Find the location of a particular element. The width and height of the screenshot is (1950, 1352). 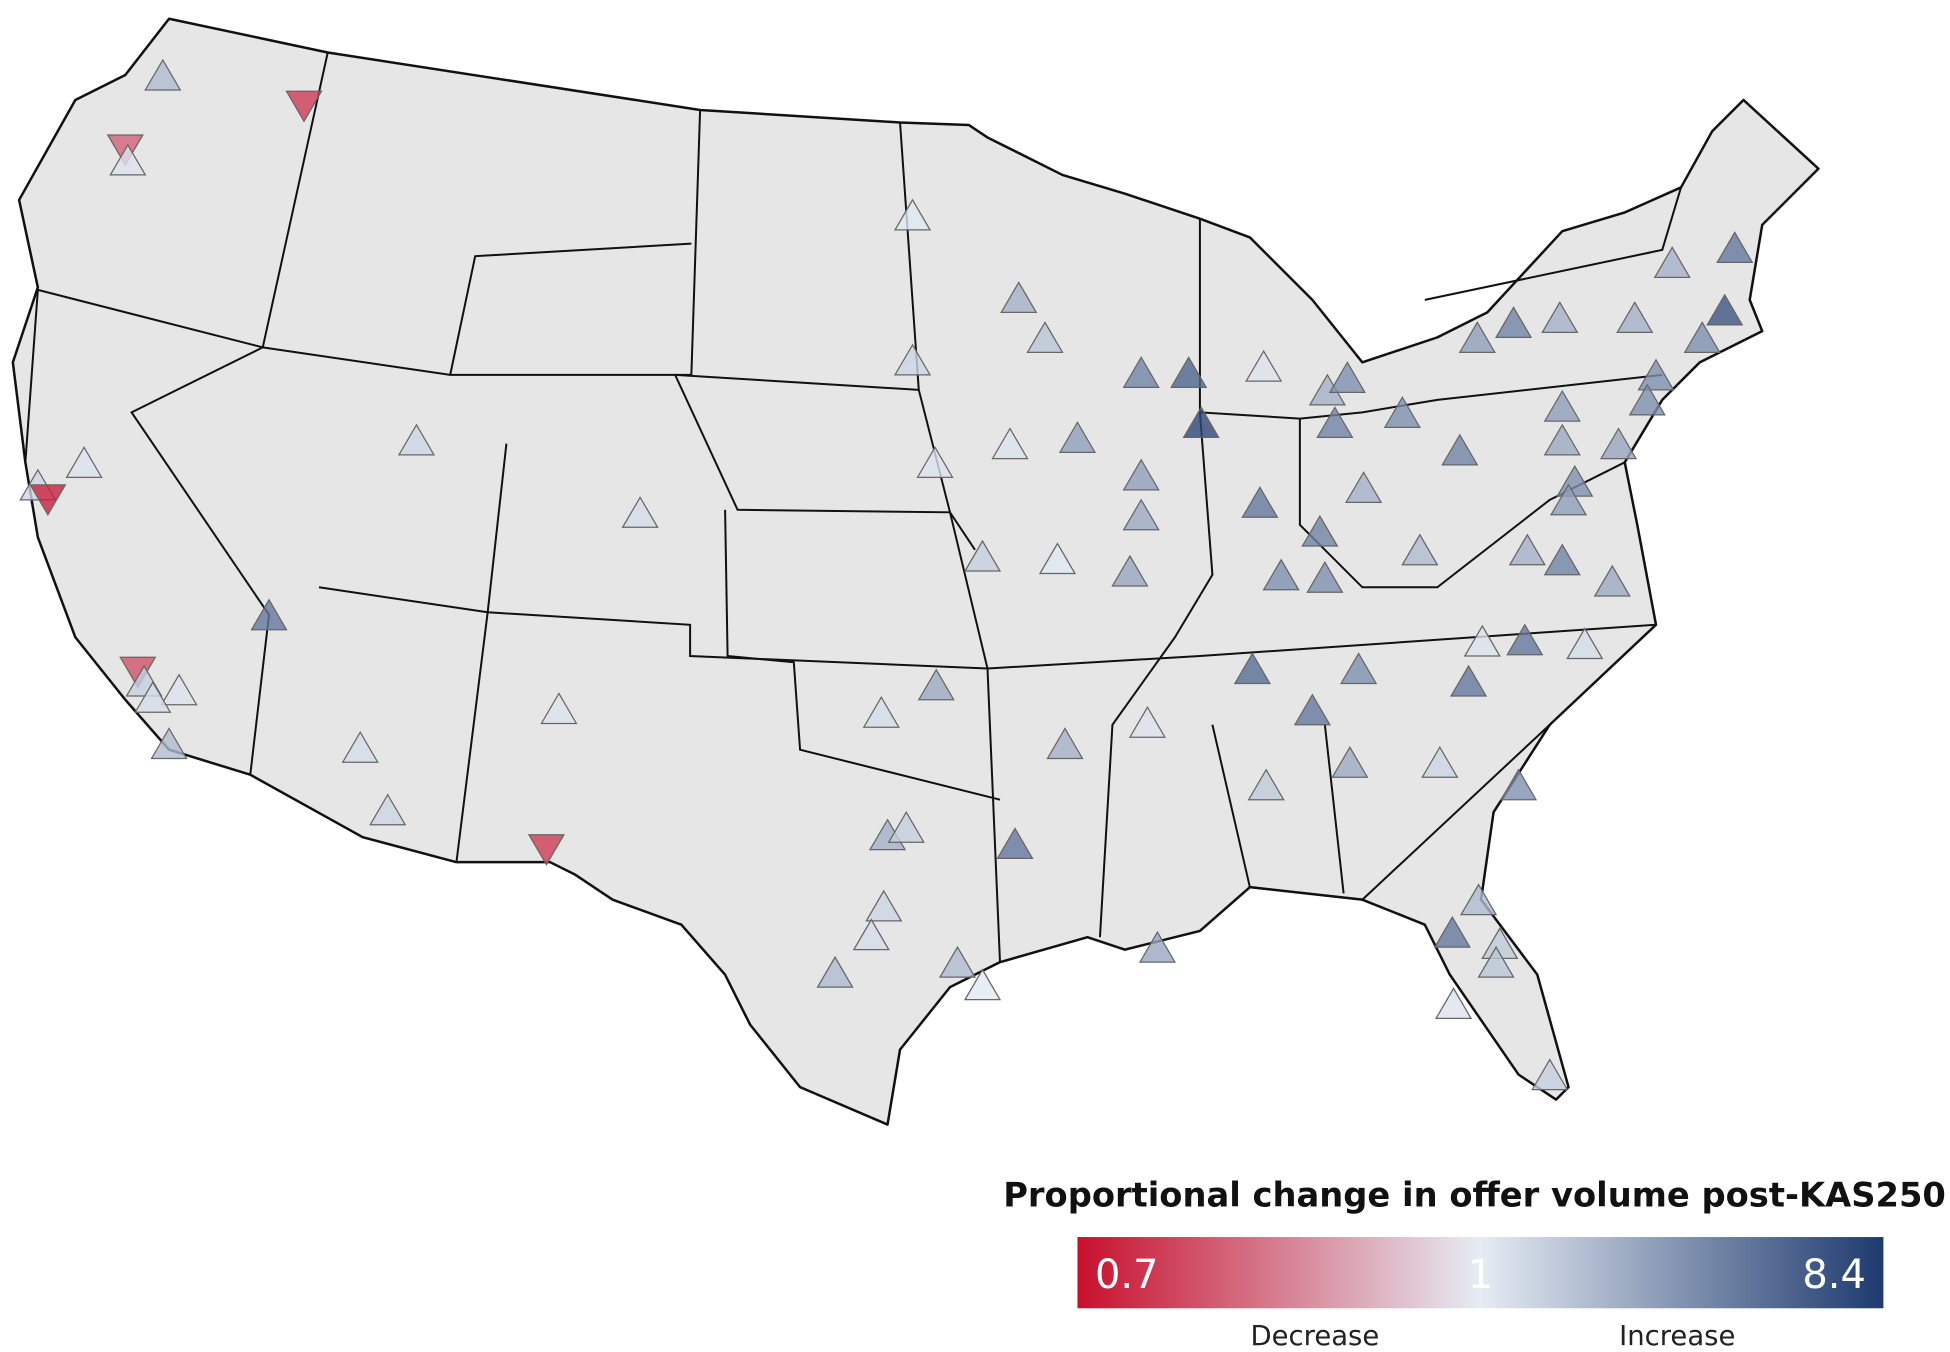

colorbar-tick-label: 8.4 is located at coordinates (1834, 1275).